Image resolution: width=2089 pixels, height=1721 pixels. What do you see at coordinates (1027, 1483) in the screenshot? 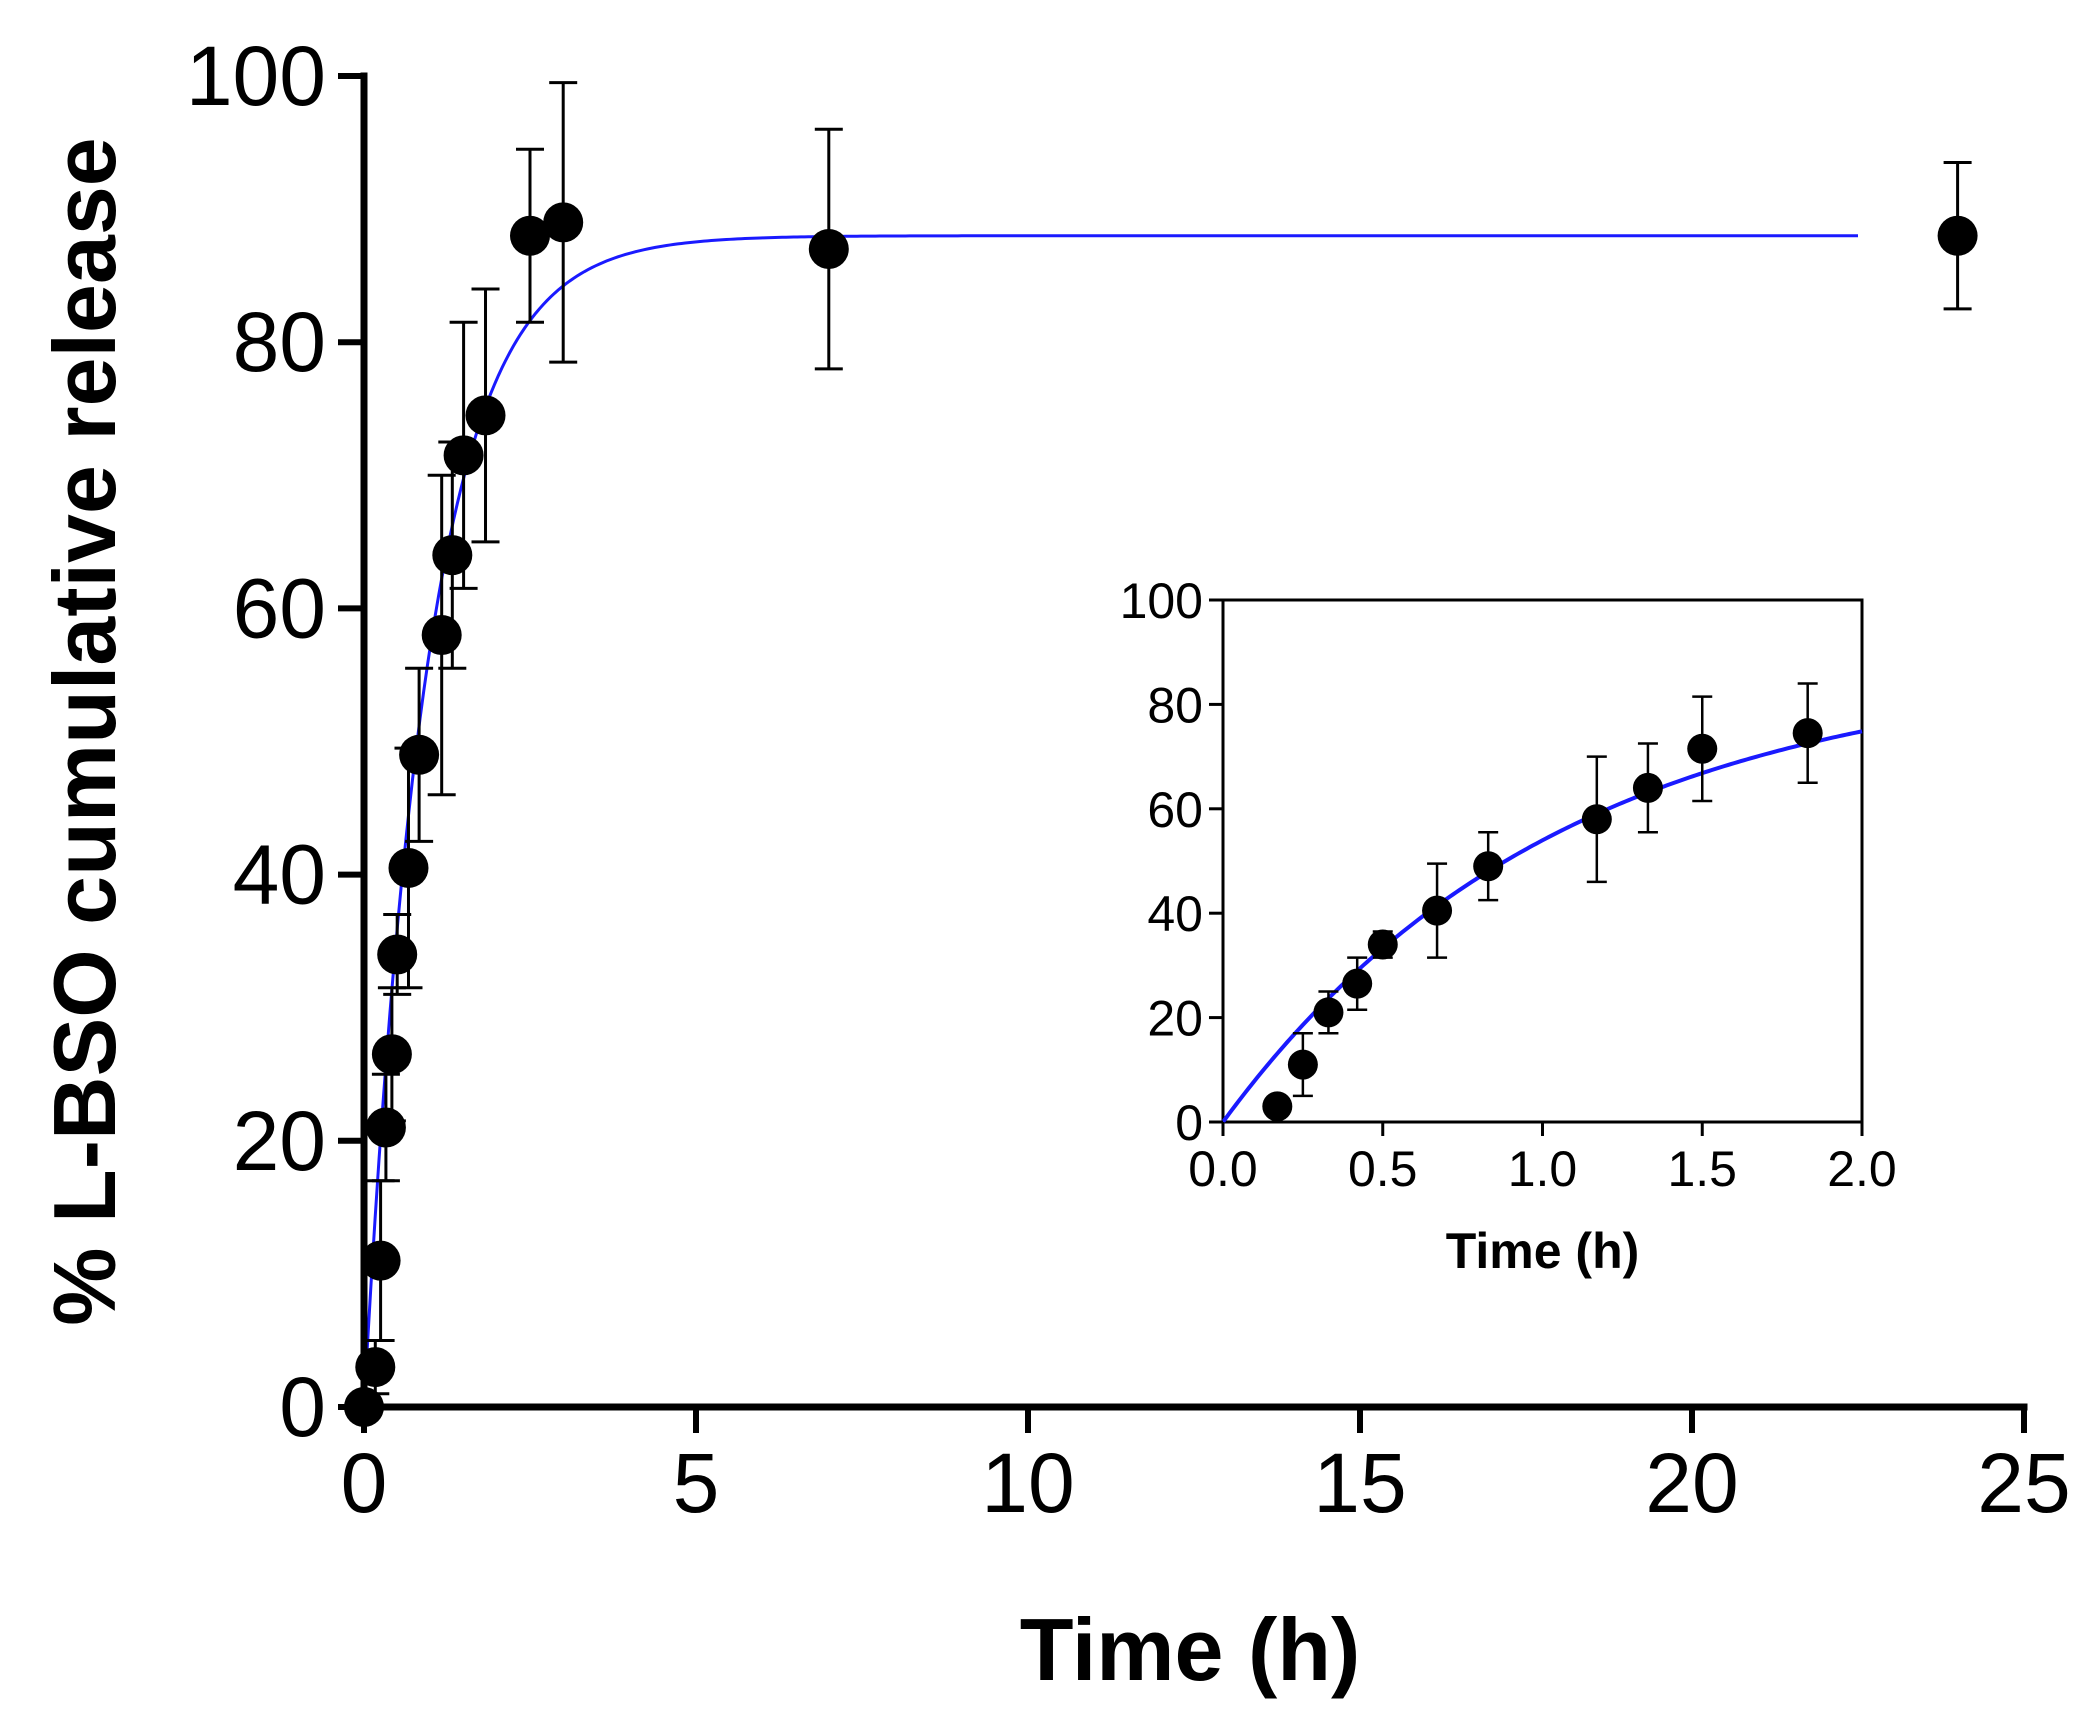
I see `main-x-tick-label: 10` at bounding box center [1027, 1483].